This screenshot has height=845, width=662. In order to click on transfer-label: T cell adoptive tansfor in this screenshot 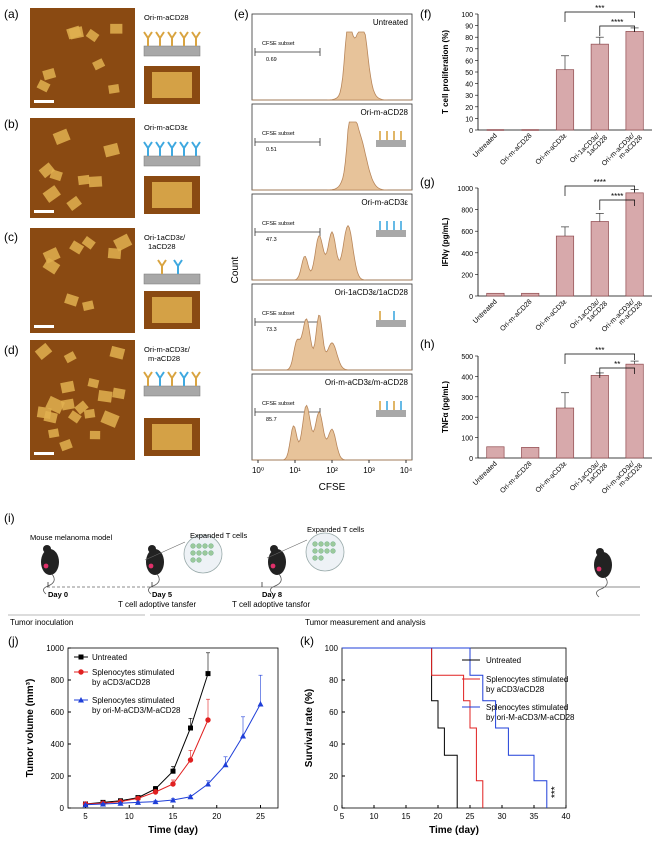, I will do `click(271, 604)`.